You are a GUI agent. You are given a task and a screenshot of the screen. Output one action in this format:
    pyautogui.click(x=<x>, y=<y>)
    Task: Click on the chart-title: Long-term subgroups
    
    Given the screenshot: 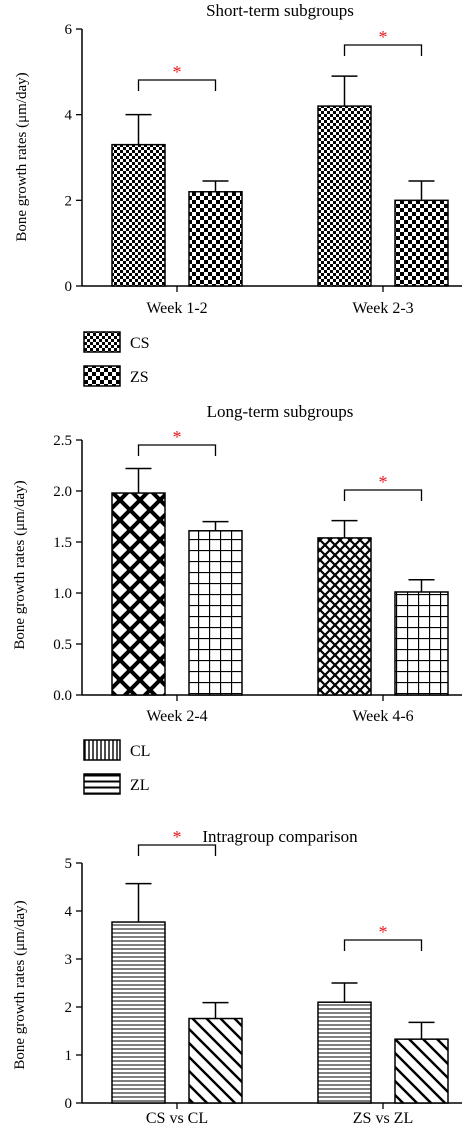 What is the action you would take?
    pyautogui.click(x=280, y=411)
    